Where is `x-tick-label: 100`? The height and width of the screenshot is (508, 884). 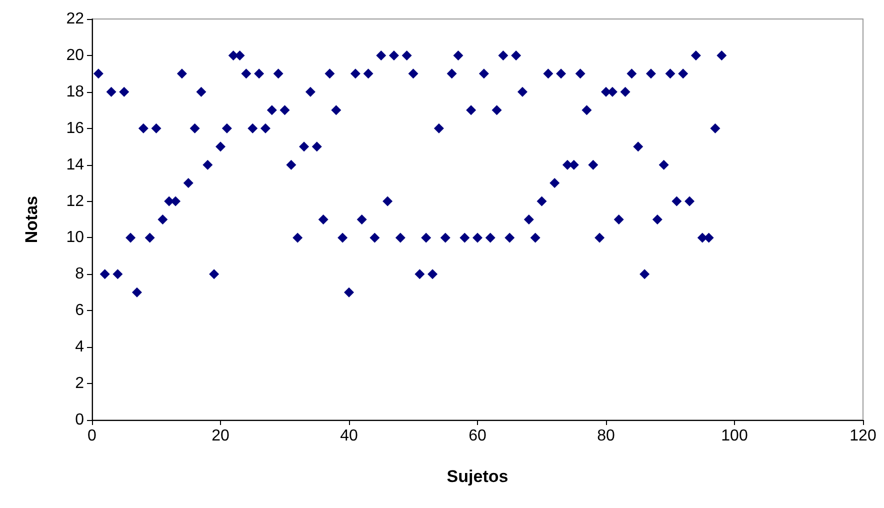
x-tick-label: 100 is located at coordinates (734, 436).